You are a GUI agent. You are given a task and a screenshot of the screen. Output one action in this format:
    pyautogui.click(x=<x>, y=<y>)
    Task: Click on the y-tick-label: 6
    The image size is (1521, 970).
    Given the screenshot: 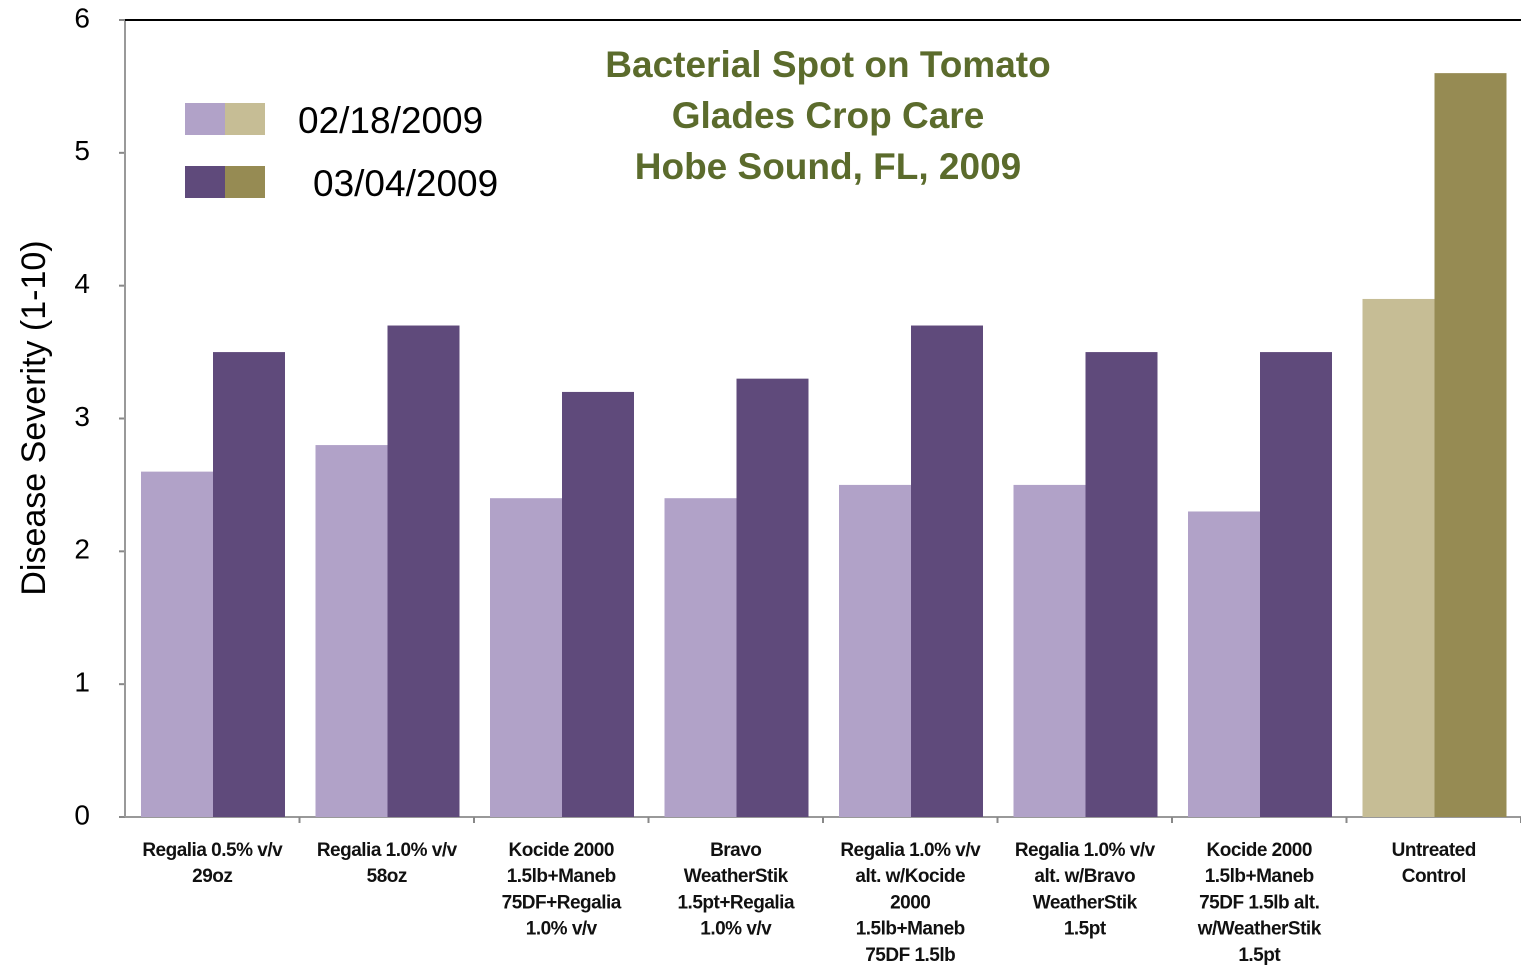 What is the action you would take?
    pyautogui.click(x=82, y=17)
    